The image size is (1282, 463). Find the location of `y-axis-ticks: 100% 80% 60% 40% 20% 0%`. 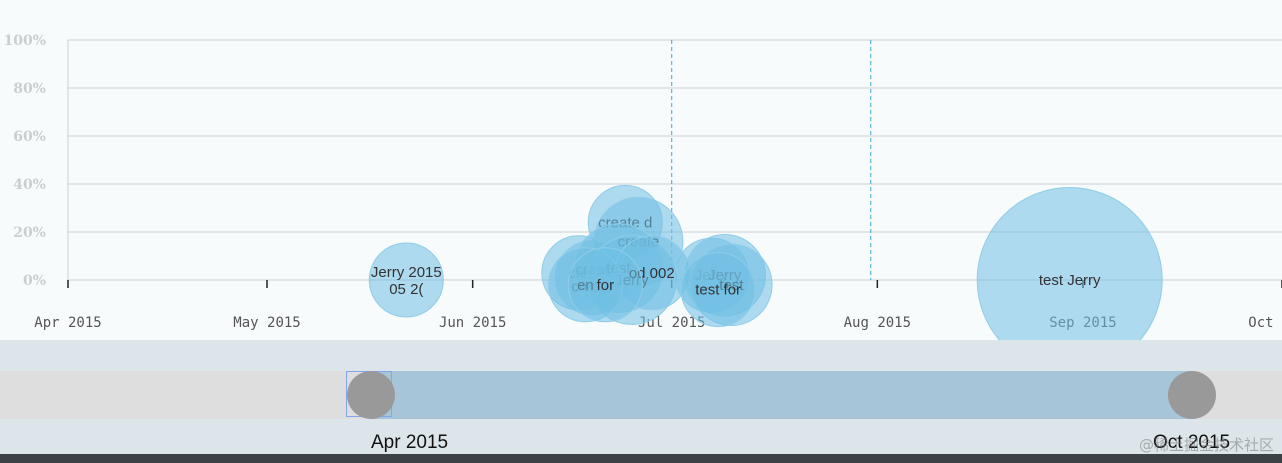

y-axis-ticks: 100% 80% 60% 40% 20% 0% is located at coordinates (24, 161).